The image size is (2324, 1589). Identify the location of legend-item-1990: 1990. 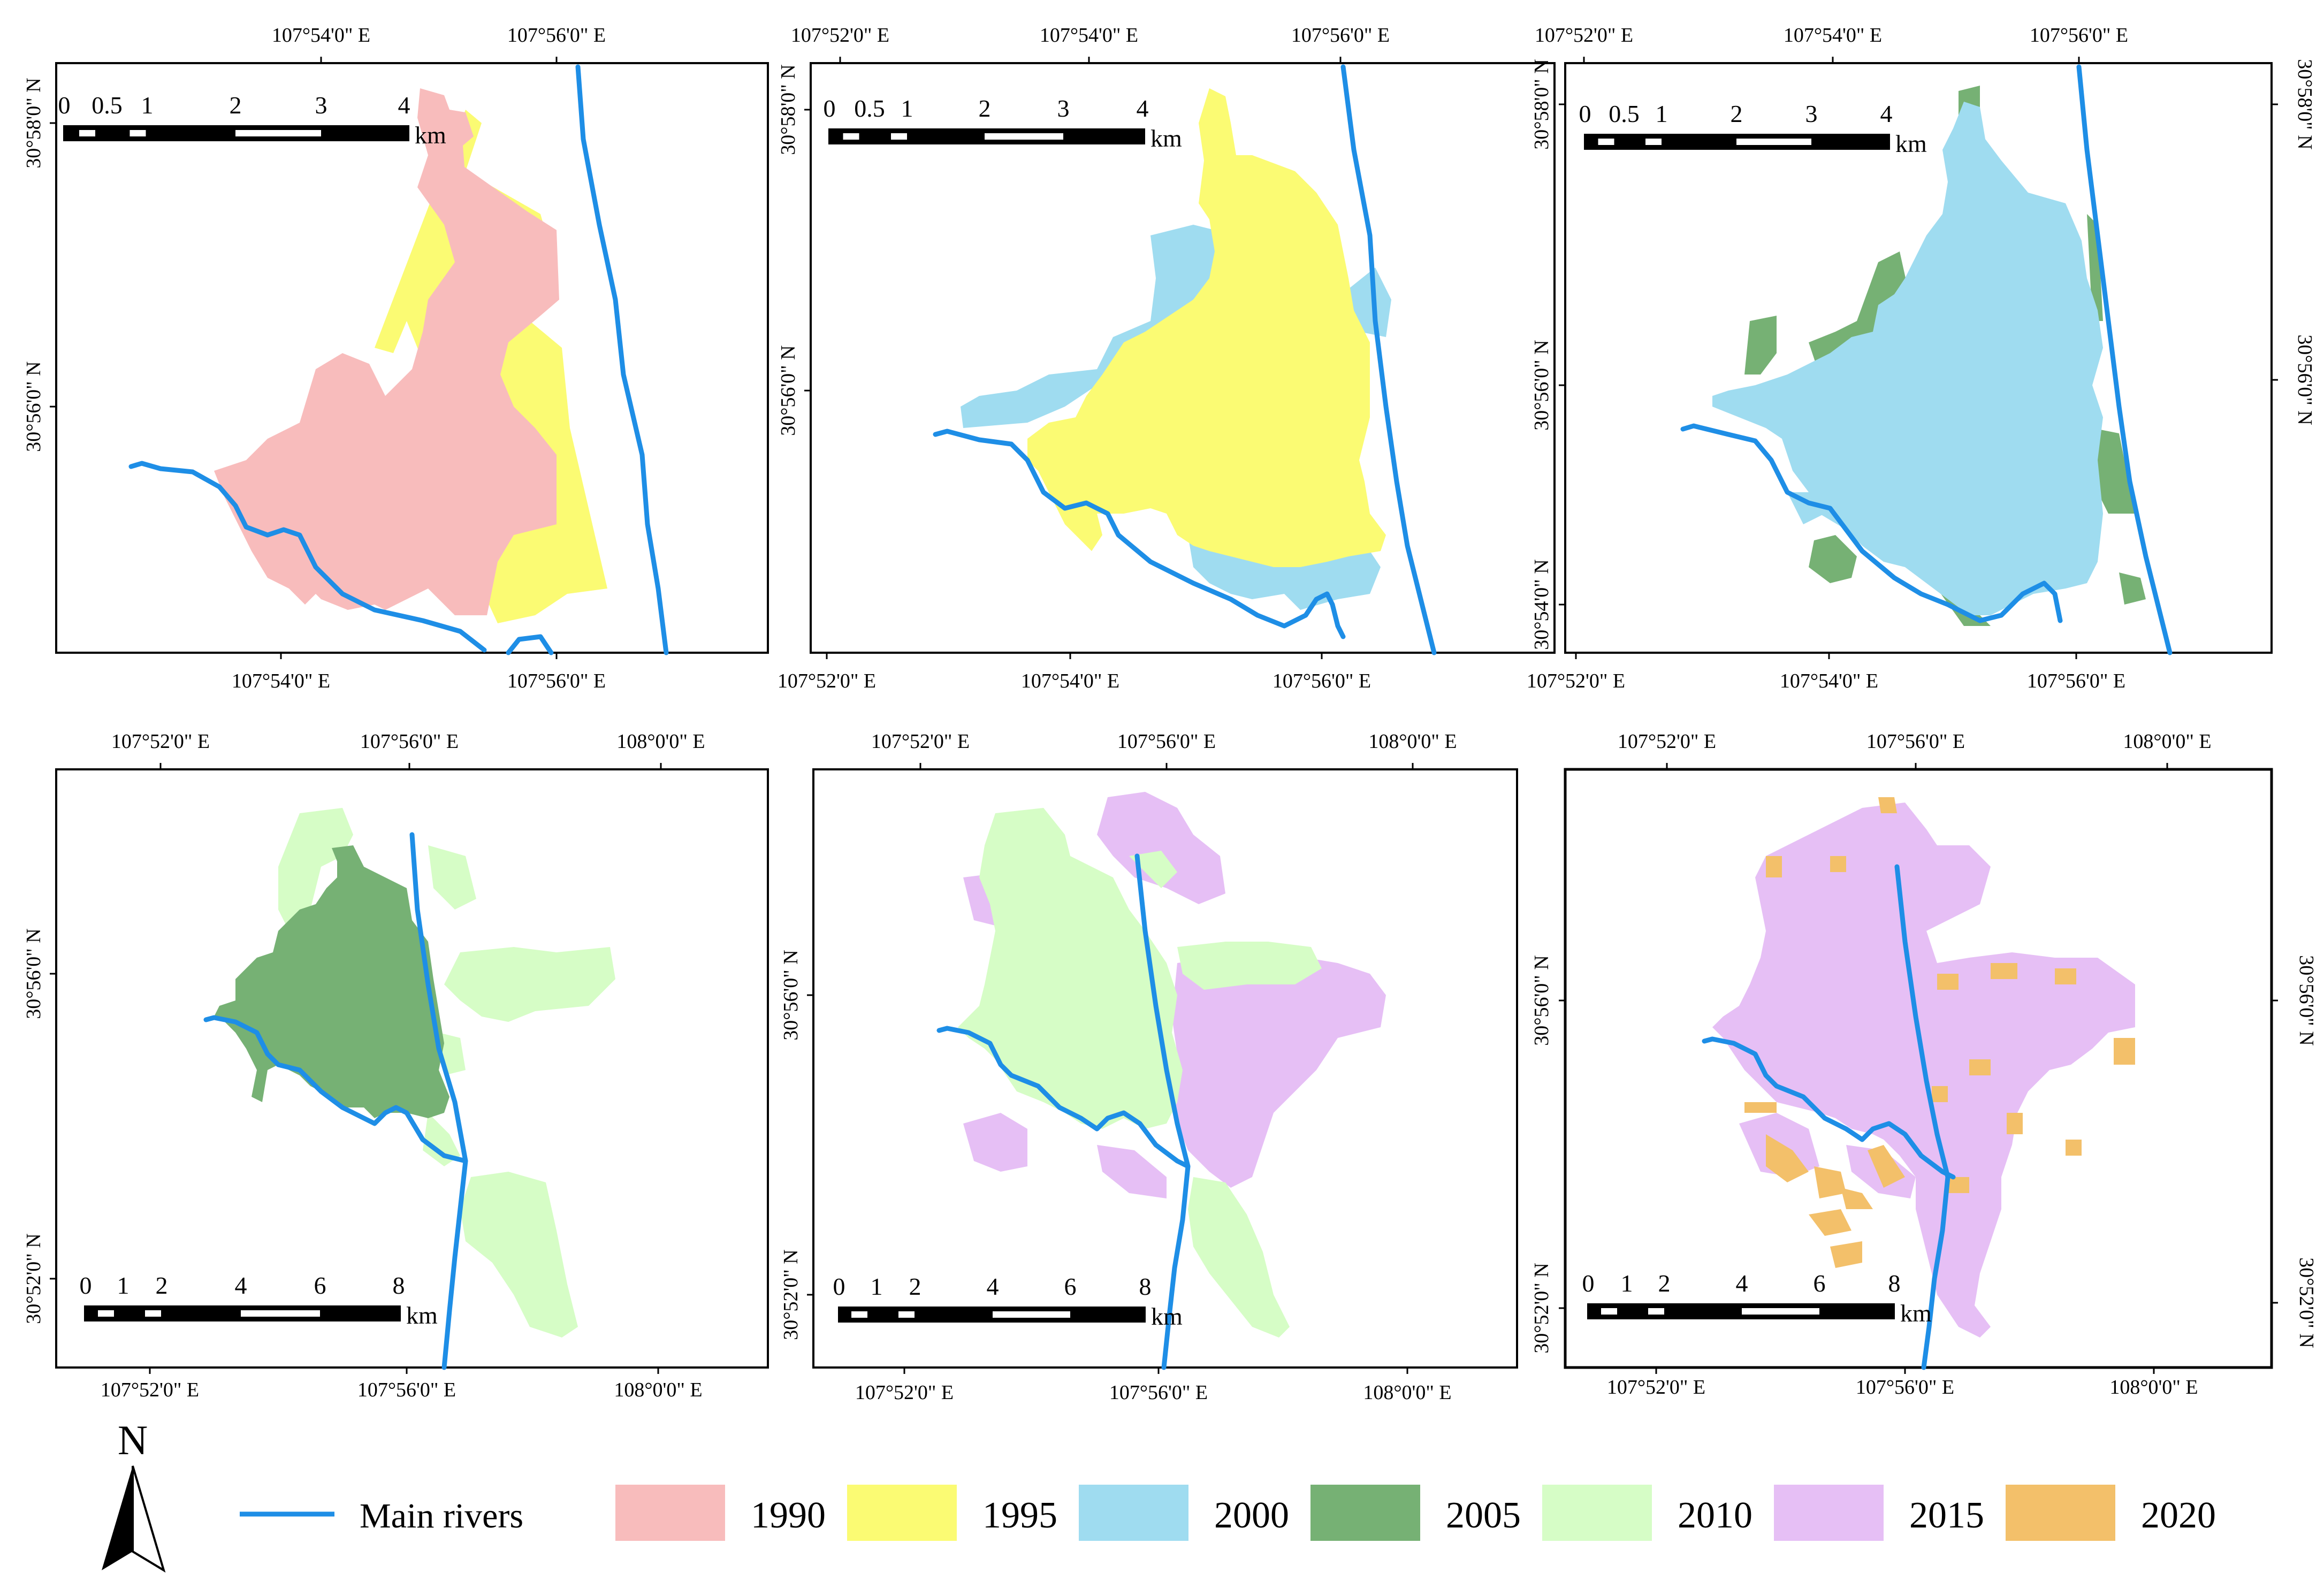
(720, 1513).